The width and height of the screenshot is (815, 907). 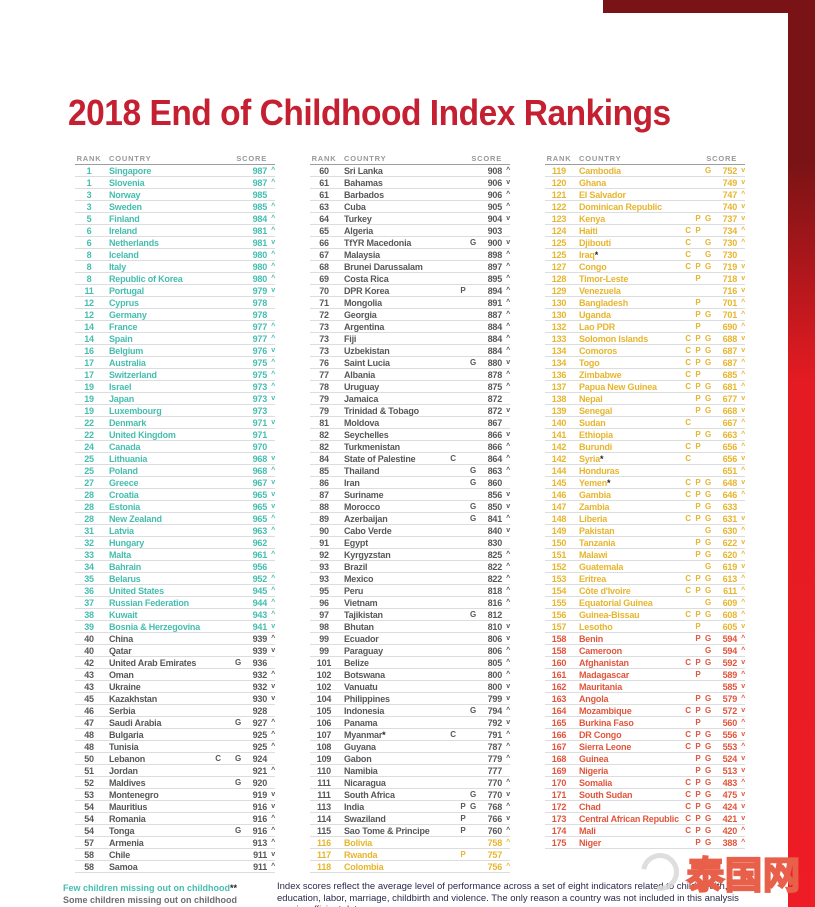 What do you see at coordinates (645, 243) in the screenshot?
I see `table-row: 125 Djibouti C G 730 ^` at bounding box center [645, 243].